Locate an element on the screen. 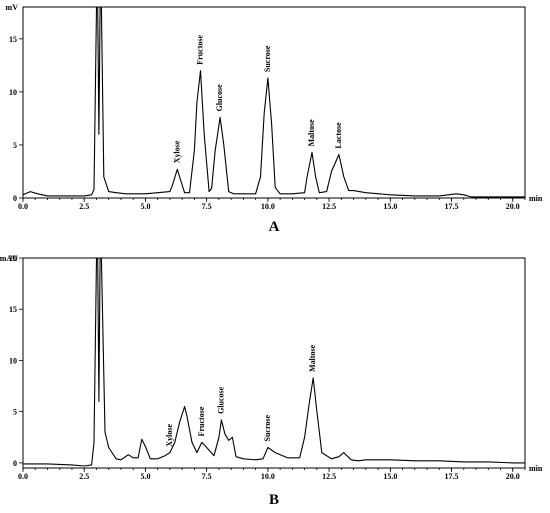  y-unit-label: mV is located at coordinates (12, 7).